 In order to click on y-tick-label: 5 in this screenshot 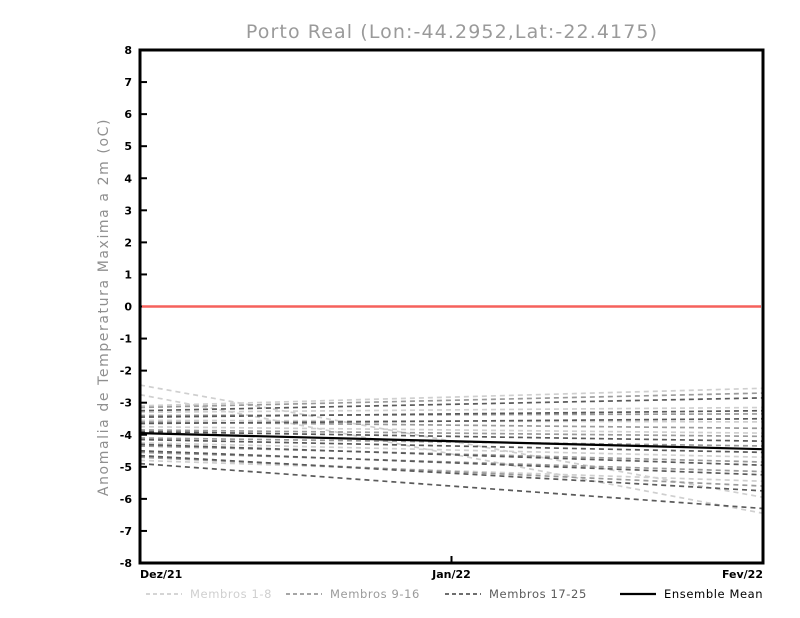, I will do `click(128, 146)`.